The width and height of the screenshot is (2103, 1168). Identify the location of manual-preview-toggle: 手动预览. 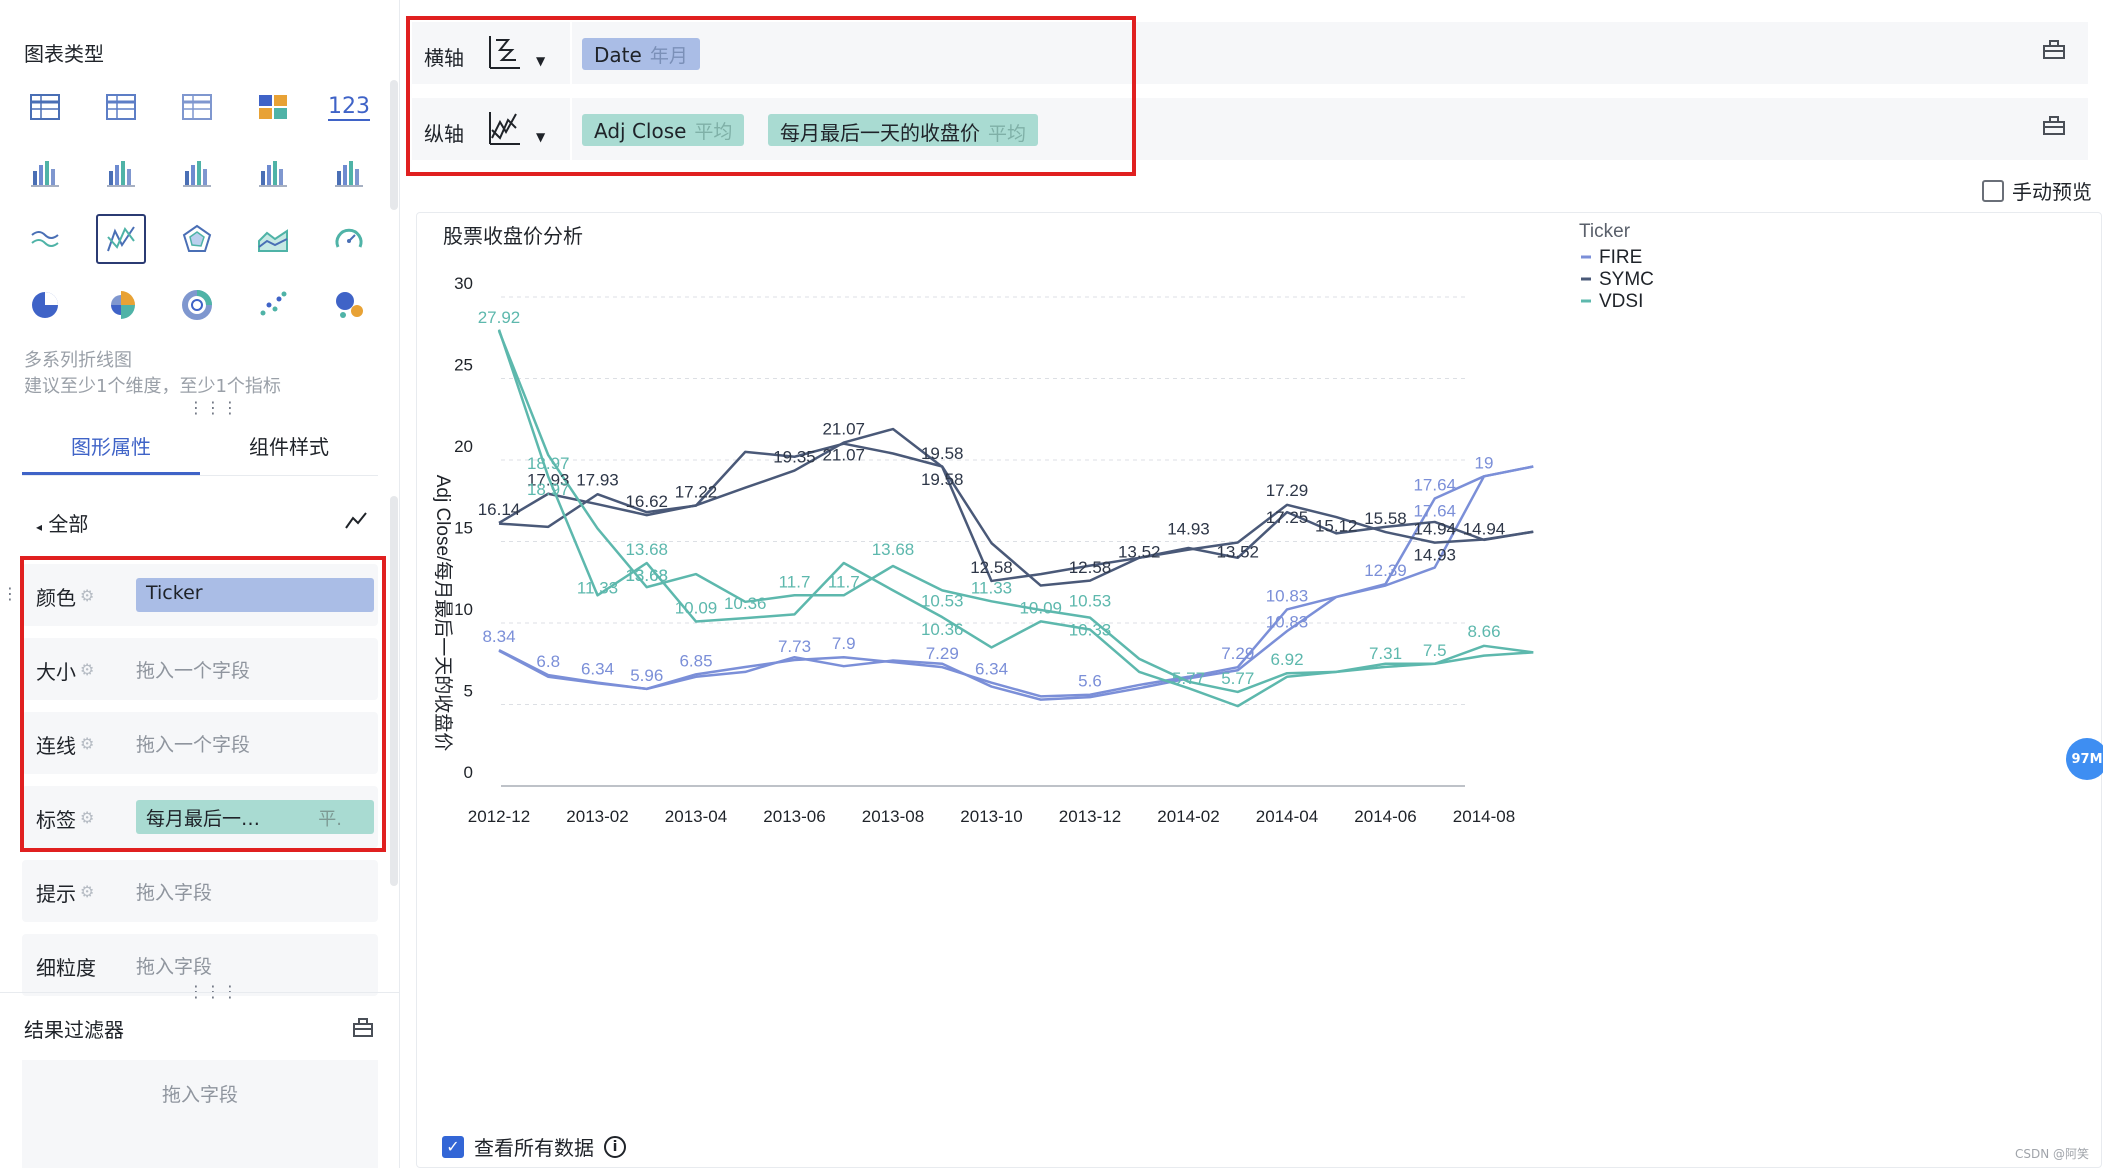
(2037, 190).